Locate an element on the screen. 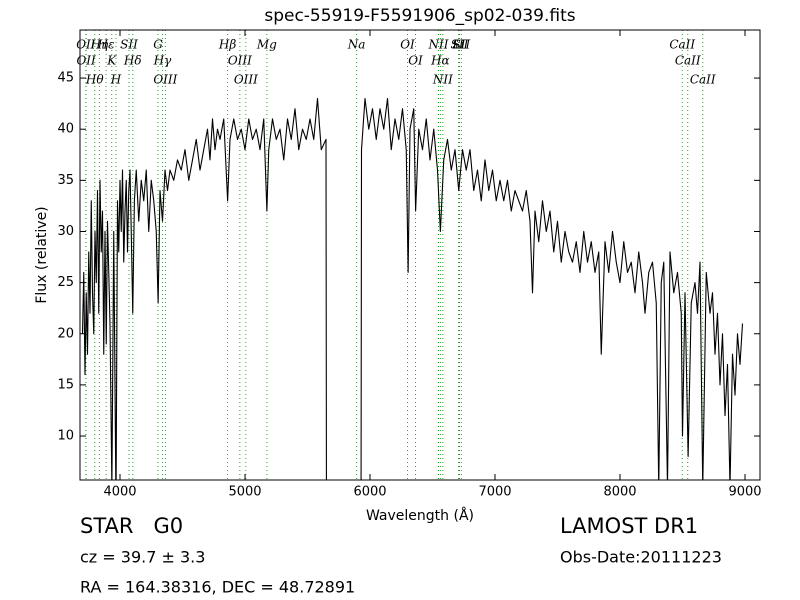 This screenshot has height=600, width=800. spectral-line-label: Hγ is located at coordinates (162, 61).